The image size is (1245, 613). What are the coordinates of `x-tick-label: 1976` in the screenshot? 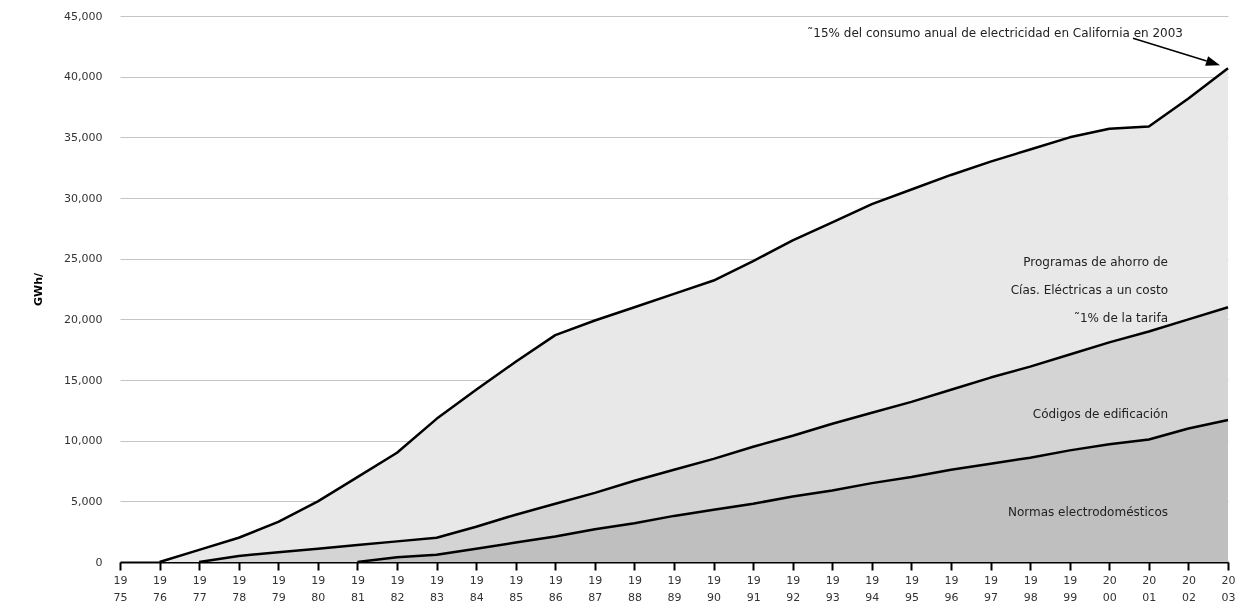 It's located at (160, 588).